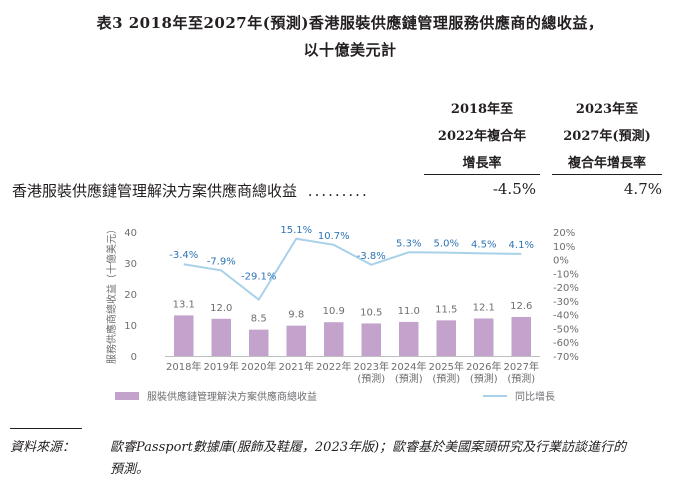 Image resolution: width=700 pixels, height=482 pixels. What do you see at coordinates (111, 294) in the screenshot?
I see `y-axis-label: 服務供應商總收益（十億美元）` at bounding box center [111, 294].